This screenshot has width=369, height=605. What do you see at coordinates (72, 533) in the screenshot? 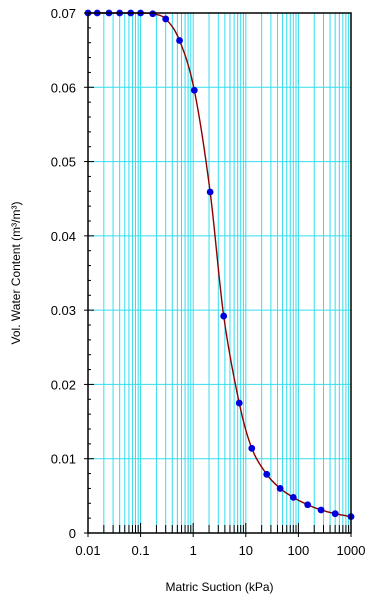
I see `y-tick-label: 0` at bounding box center [72, 533].